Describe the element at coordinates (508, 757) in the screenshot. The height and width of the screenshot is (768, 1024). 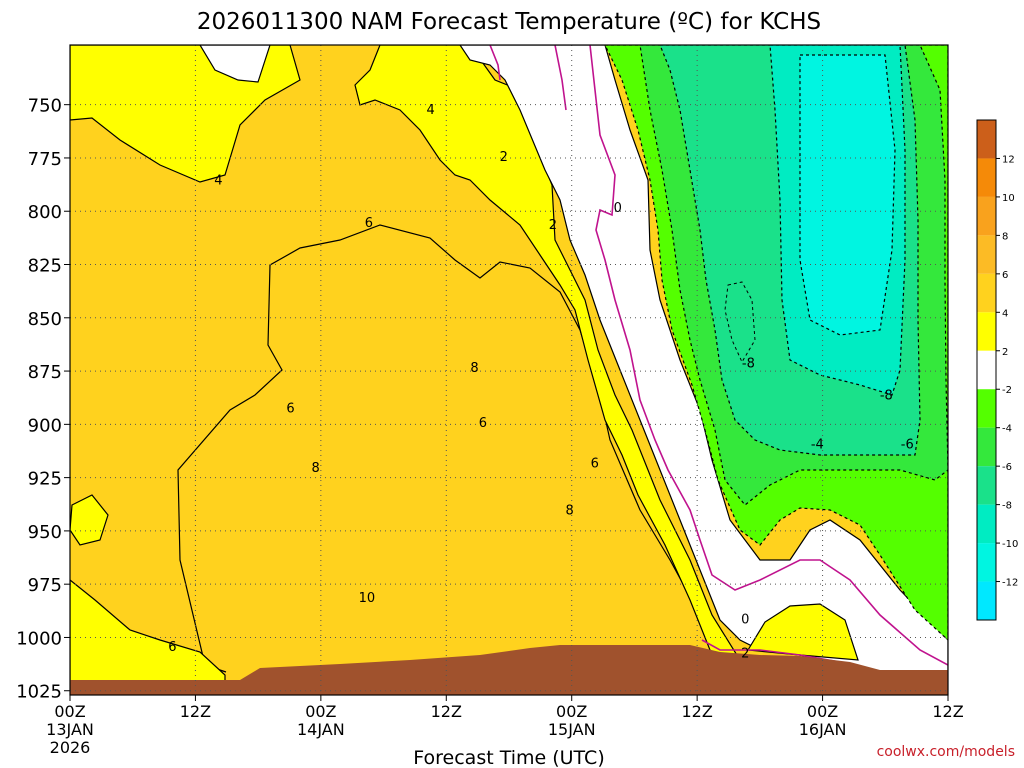
I see `x-axis-label: Forecast Time (UTC)` at that location.